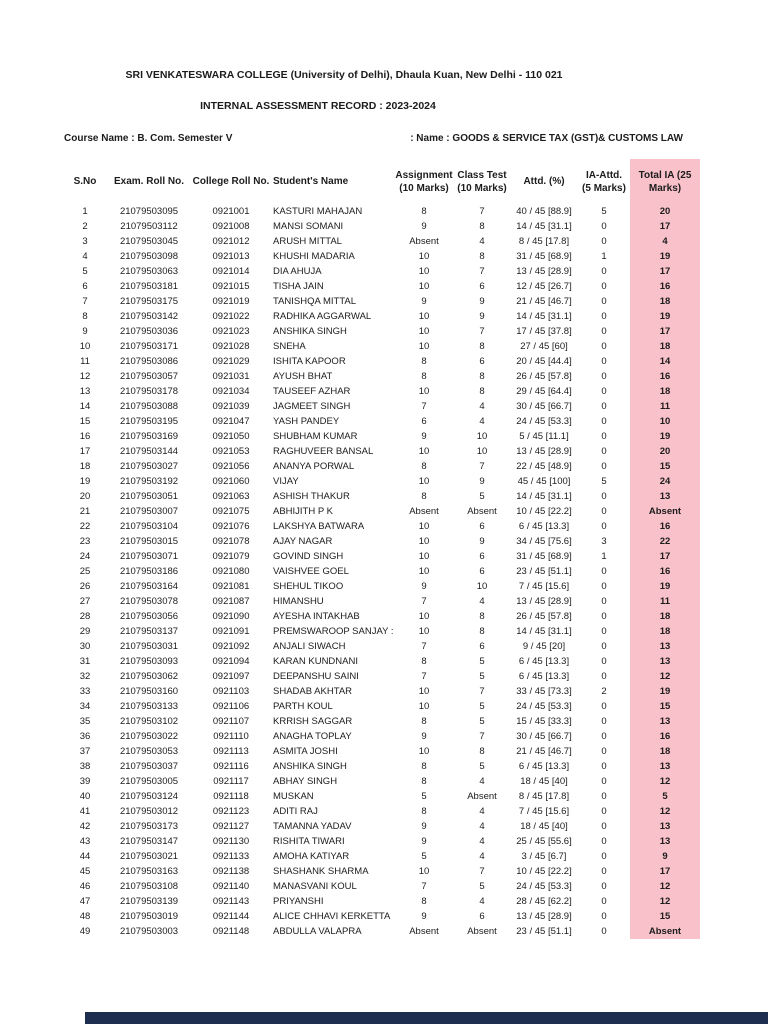 The width and height of the screenshot is (768, 1024). Describe the element at coordinates (231, 316) in the screenshot. I see `table-cell: 0921022` at that location.